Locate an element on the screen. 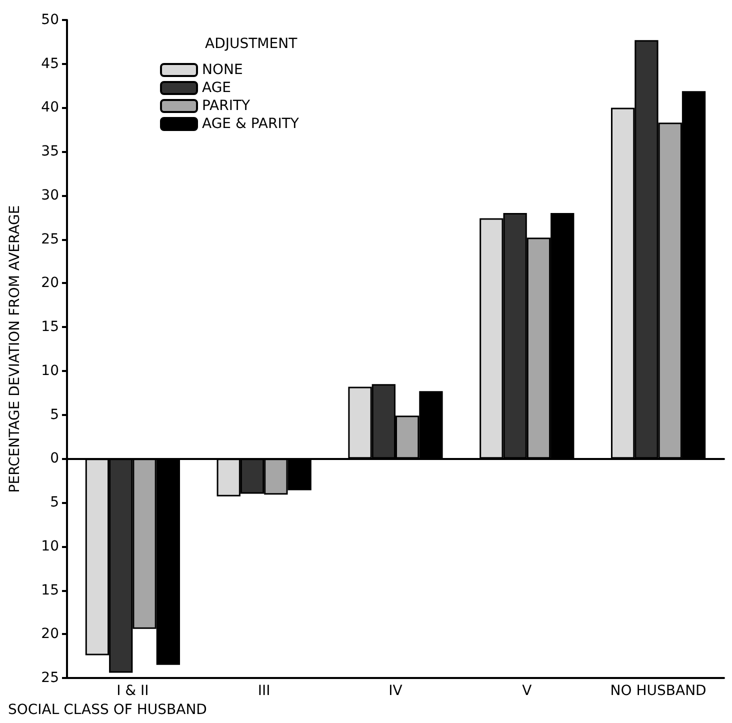  x-tick-label: NO HUSBAND is located at coordinates (658, 691).